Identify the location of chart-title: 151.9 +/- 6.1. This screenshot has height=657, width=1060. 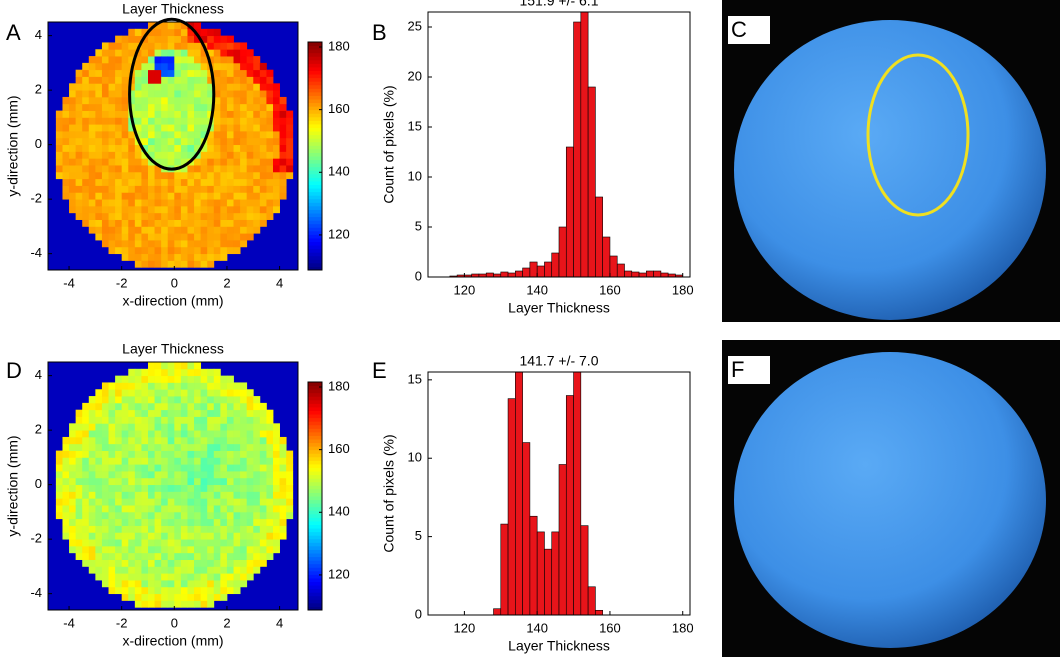
(558, 4).